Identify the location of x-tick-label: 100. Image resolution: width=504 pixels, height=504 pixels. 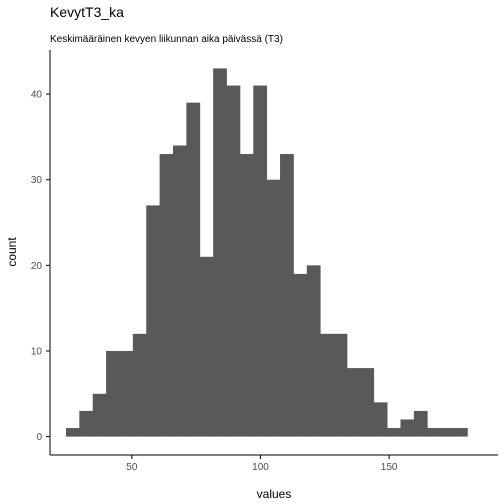
(260, 467).